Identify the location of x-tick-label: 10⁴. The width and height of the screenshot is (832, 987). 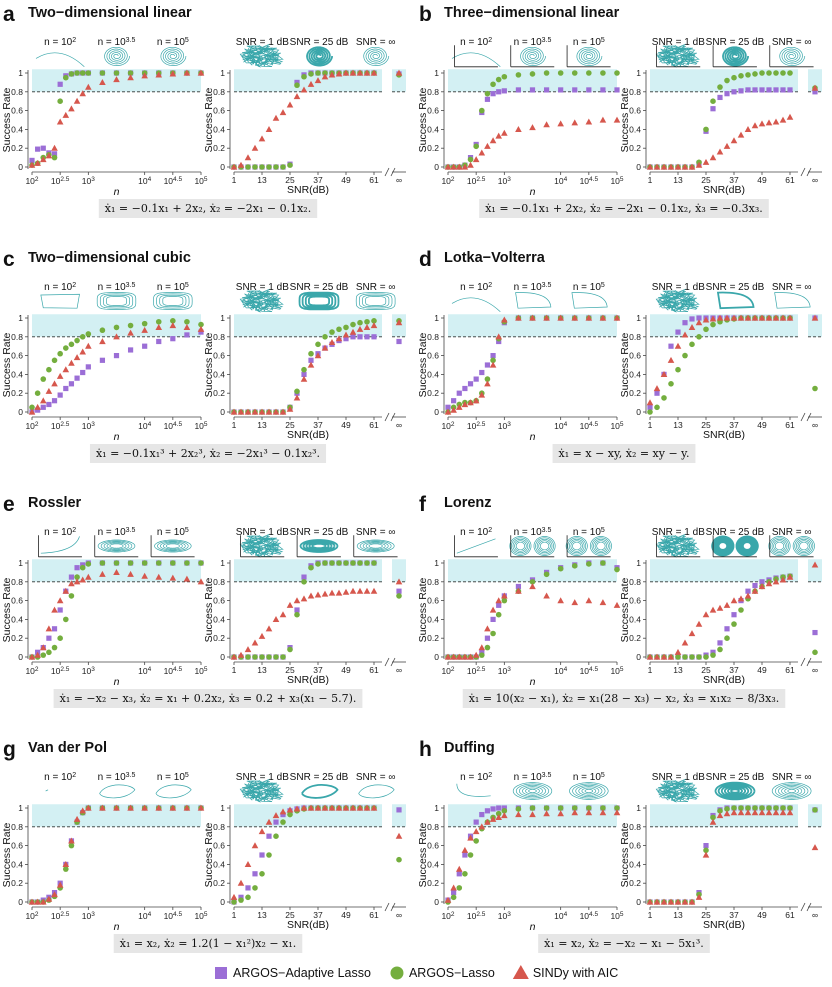
(144, 181).